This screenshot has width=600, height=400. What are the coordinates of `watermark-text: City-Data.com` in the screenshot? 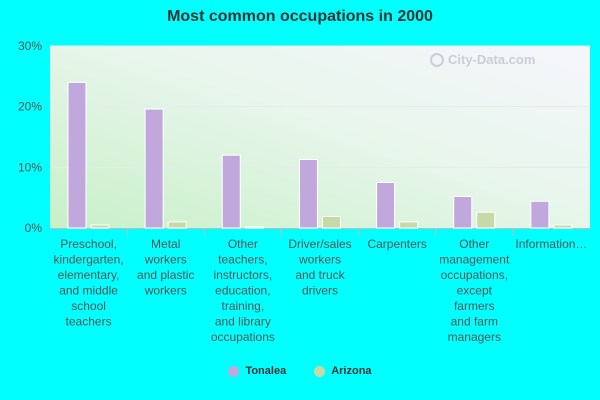 It's located at (492, 59).